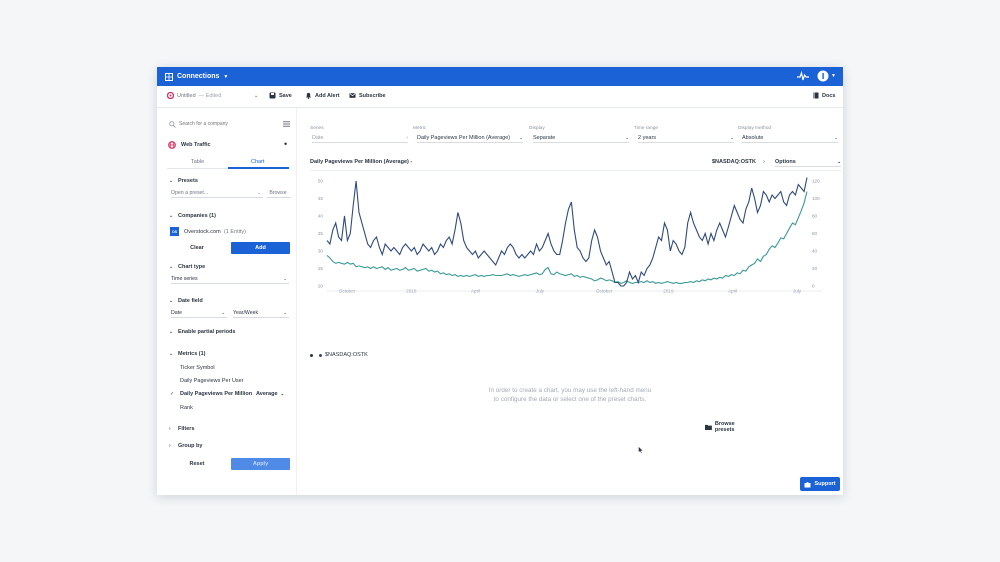 The height and width of the screenshot is (562, 1000). I want to click on browse-label: Browse, so click(278, 192).